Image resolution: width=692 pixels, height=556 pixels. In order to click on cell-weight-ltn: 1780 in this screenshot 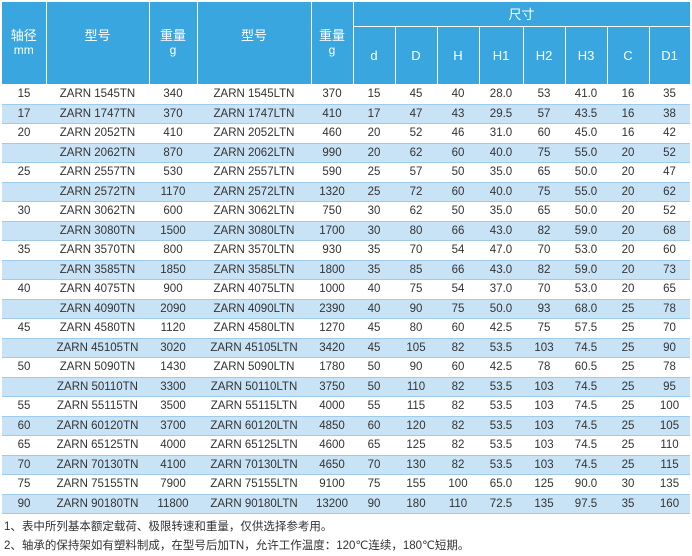, I will do `click(332, 367)`.